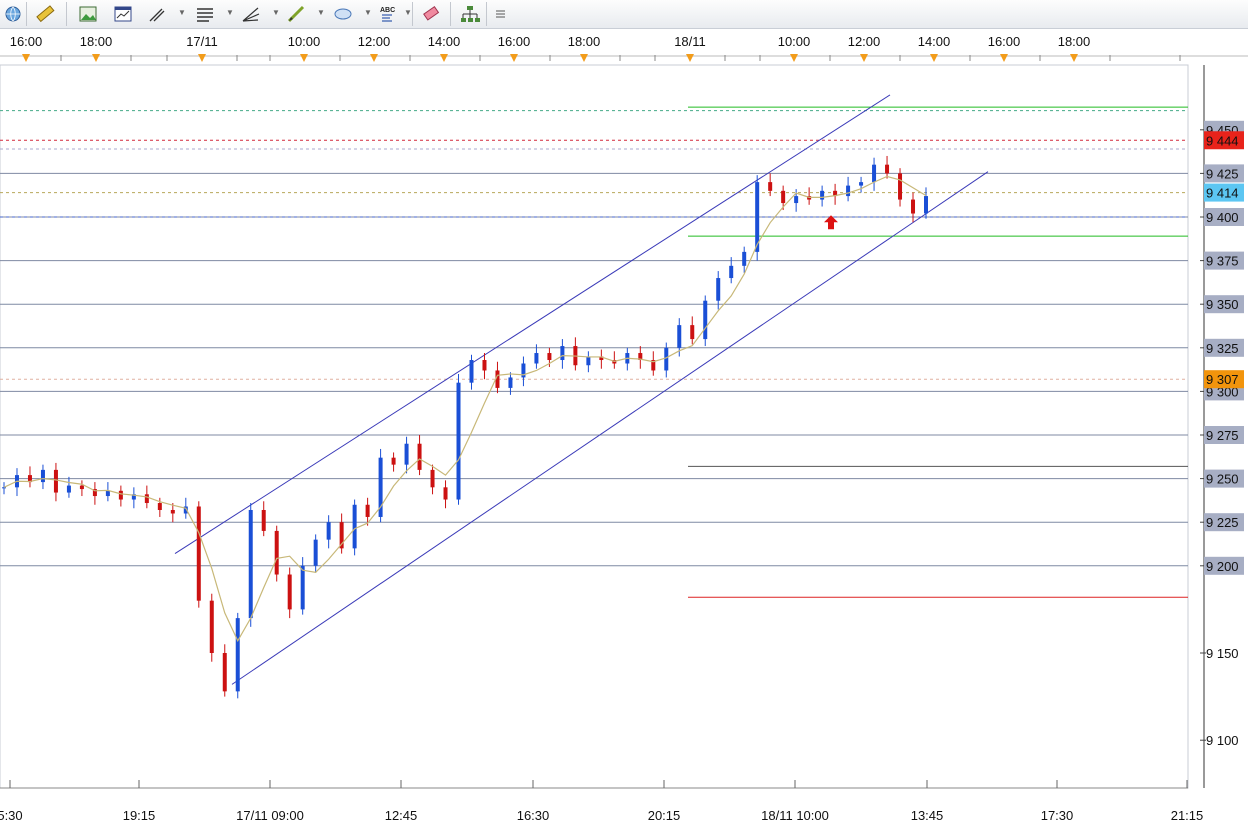  Describe the element at coordinates (374, 41) in the screenshot. I see `top-time-label: 12:00` at that location.